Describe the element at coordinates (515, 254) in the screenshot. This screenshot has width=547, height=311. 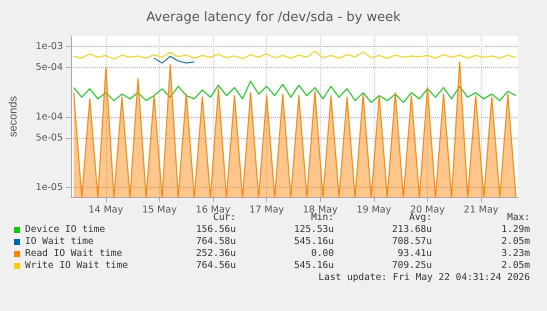
I see `text: 3.23m` at that location.